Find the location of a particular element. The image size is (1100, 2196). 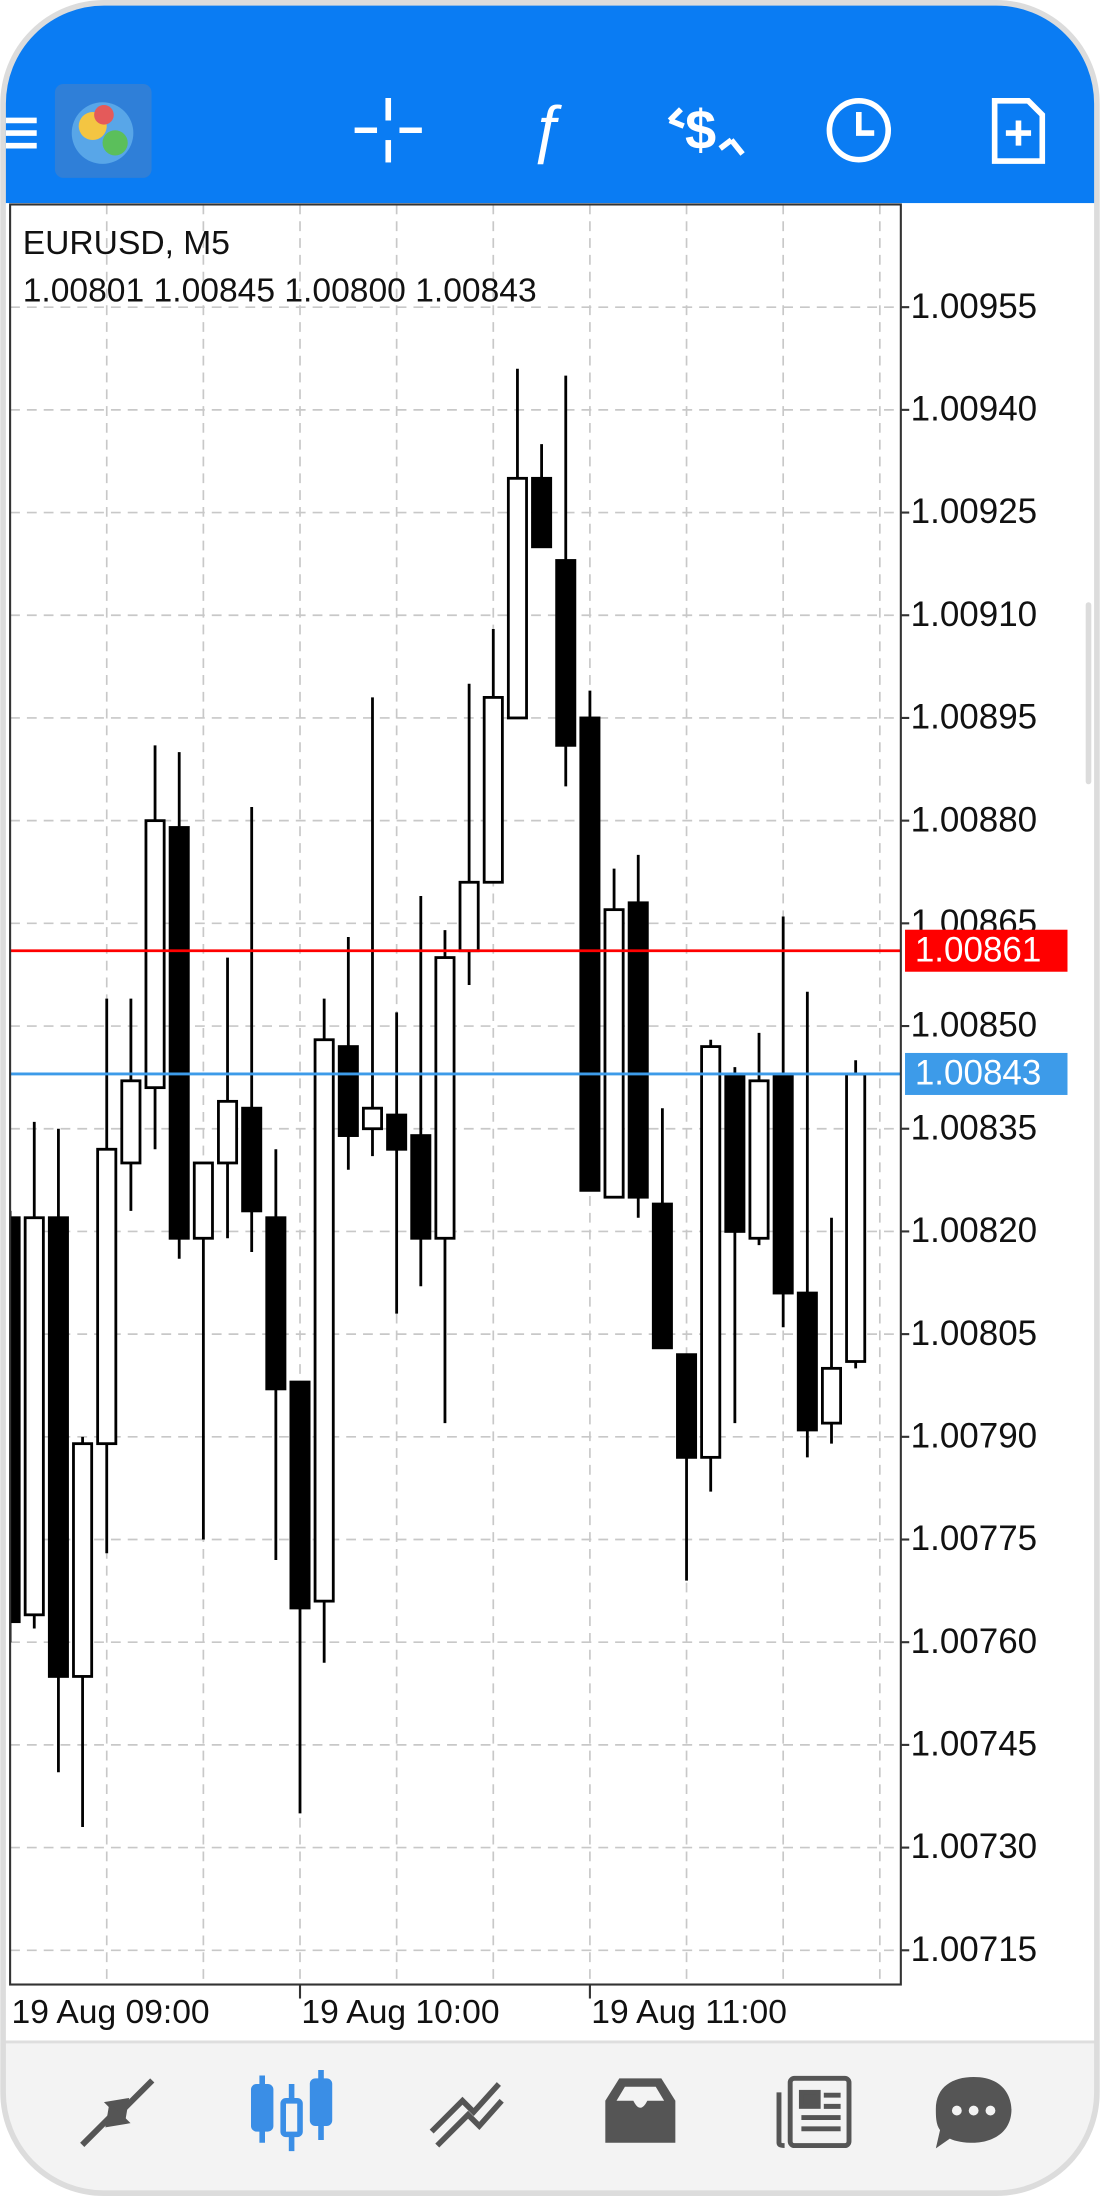

chart-tab is located at coordinates (291, 2110).